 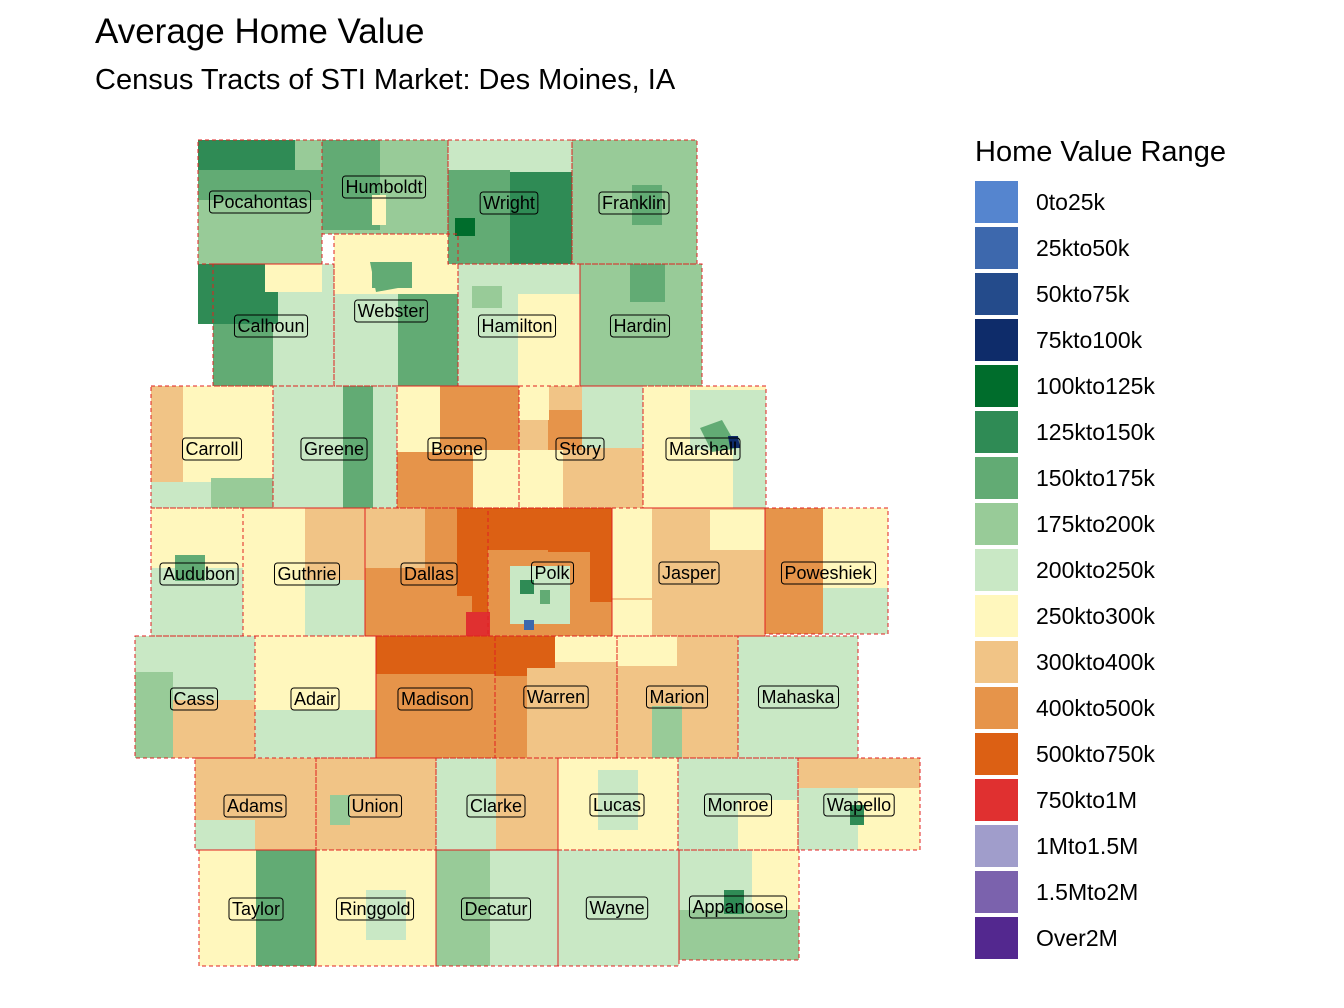 I want to click on county-label-text: Hardin, so click(x=639, y=326).